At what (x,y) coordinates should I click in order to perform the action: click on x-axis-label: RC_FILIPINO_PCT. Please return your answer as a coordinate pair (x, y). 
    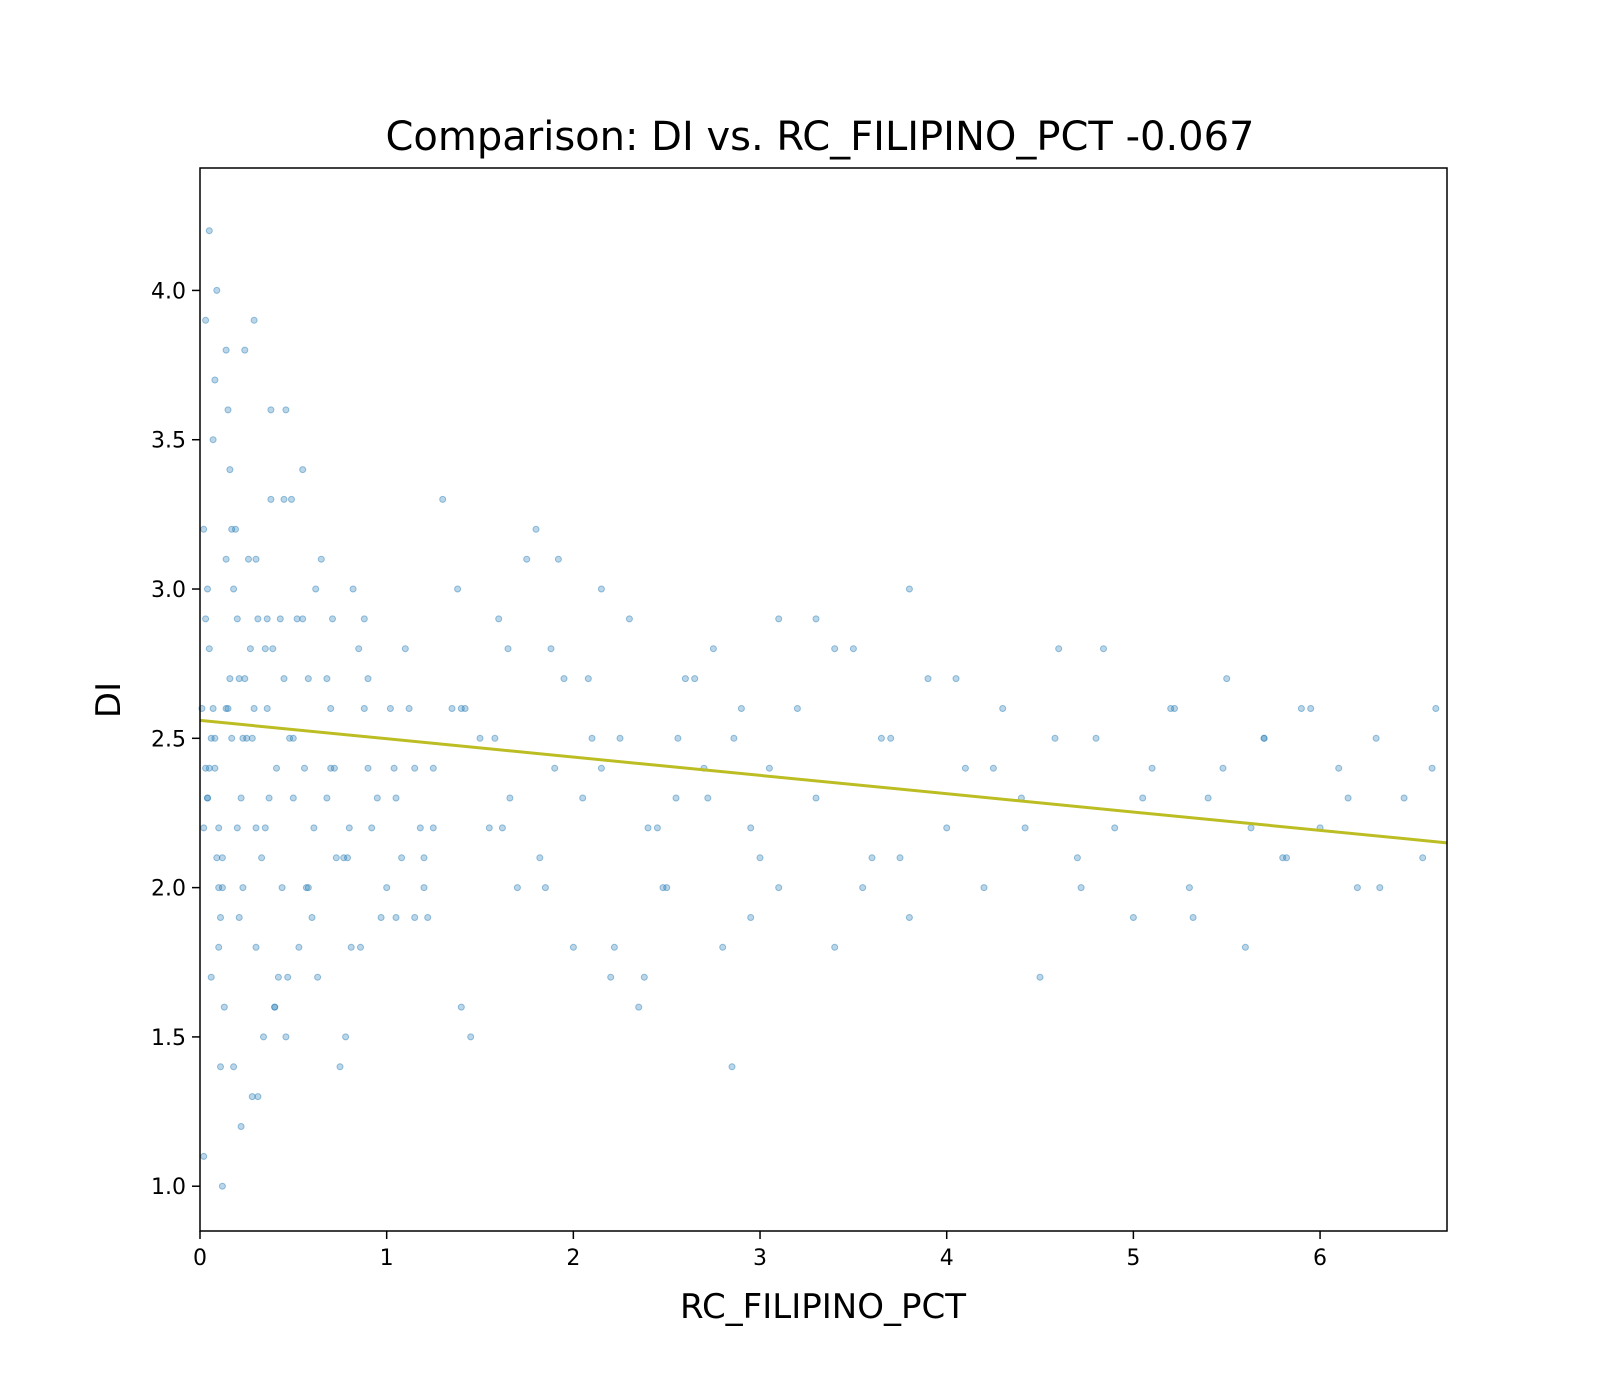
    Looking at the image, I should click on (823, 1307).